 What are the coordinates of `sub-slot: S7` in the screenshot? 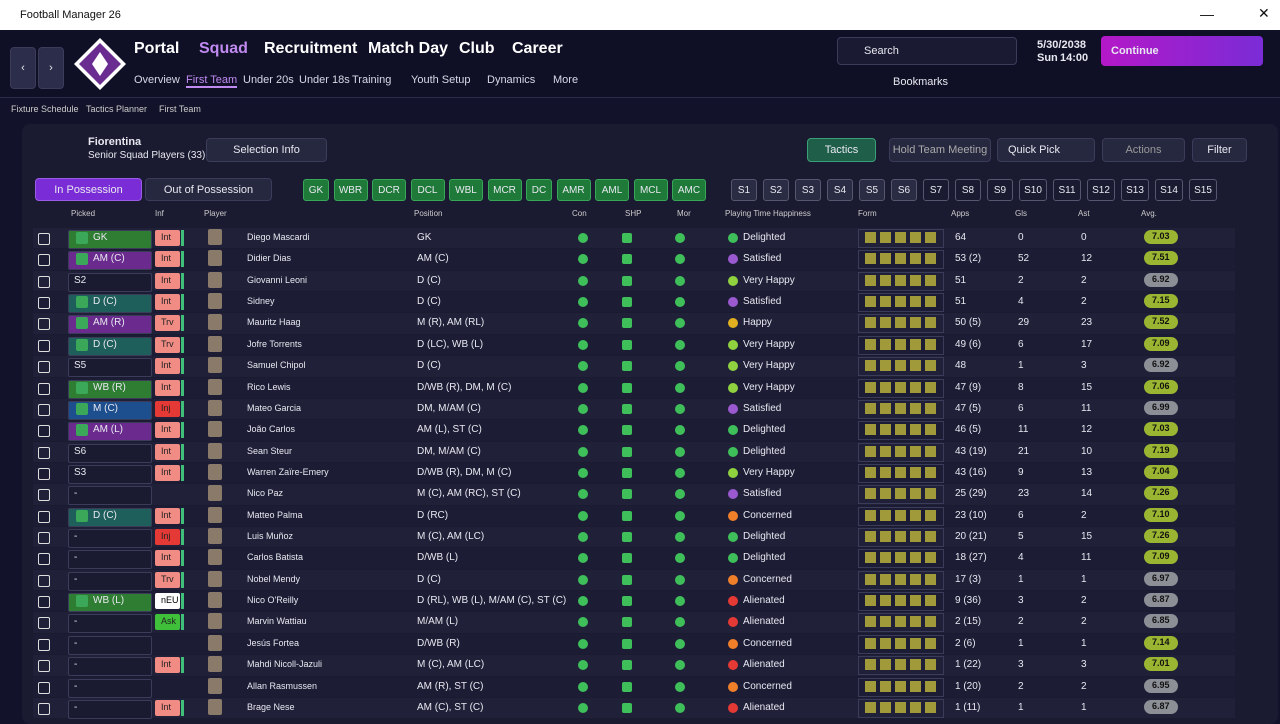 It's located at (936, 190).